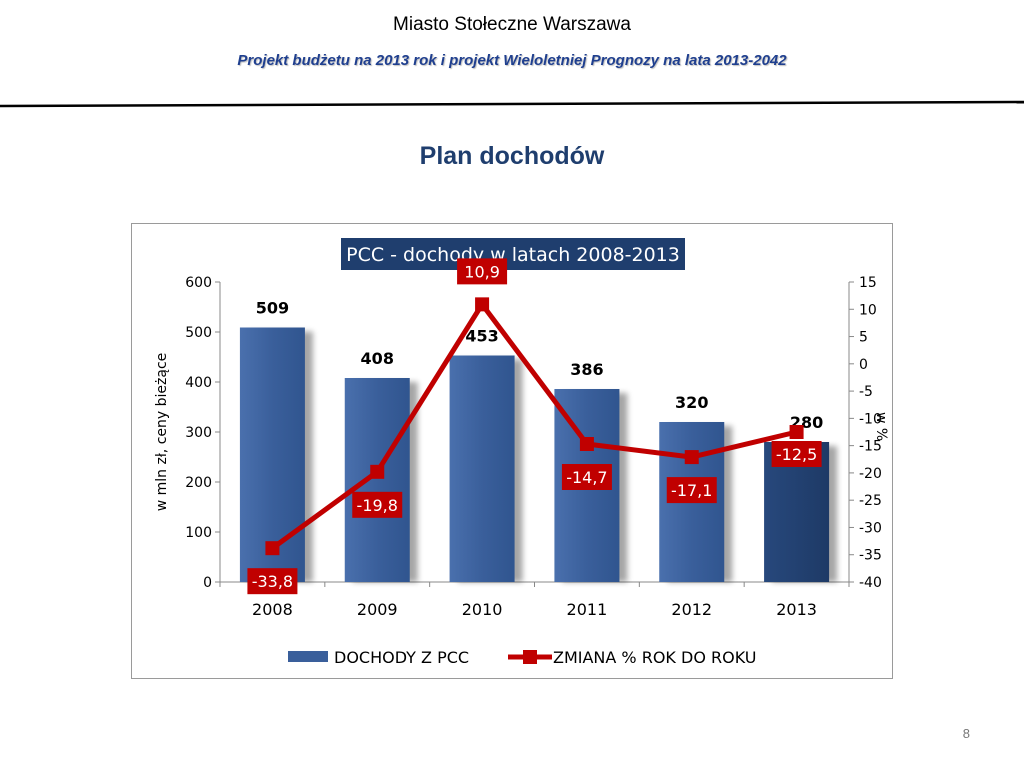 This screenshot has height=768, width=1024. Describe the element at coordinates (198, 283) in the screenshot. I see `y-tick-label: 600` at that location.